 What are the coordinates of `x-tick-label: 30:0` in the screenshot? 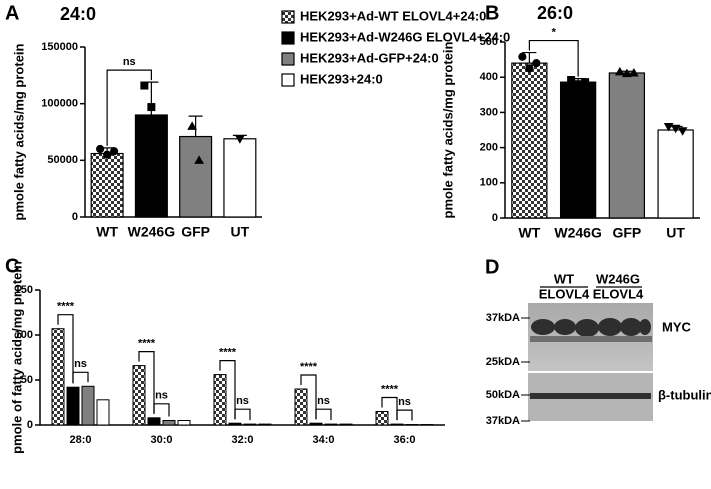 It's located at (161, 440).